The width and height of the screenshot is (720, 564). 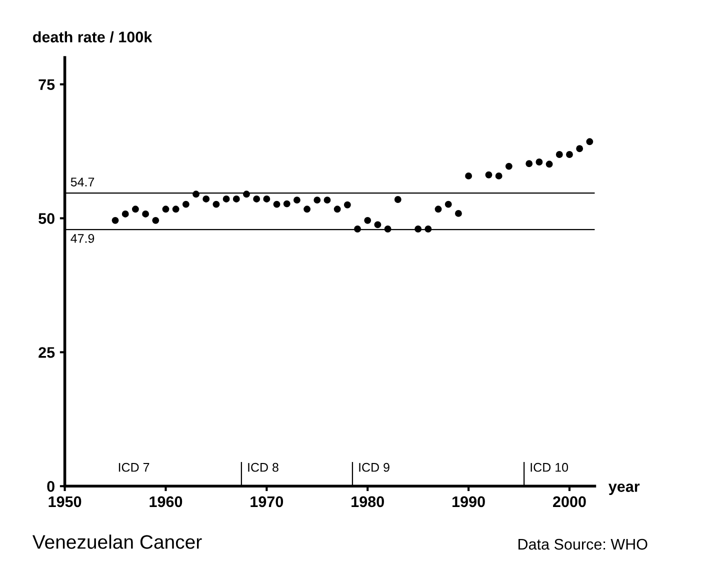 I want to click on x-tick-label: 1970, so click(x=267, y=502).